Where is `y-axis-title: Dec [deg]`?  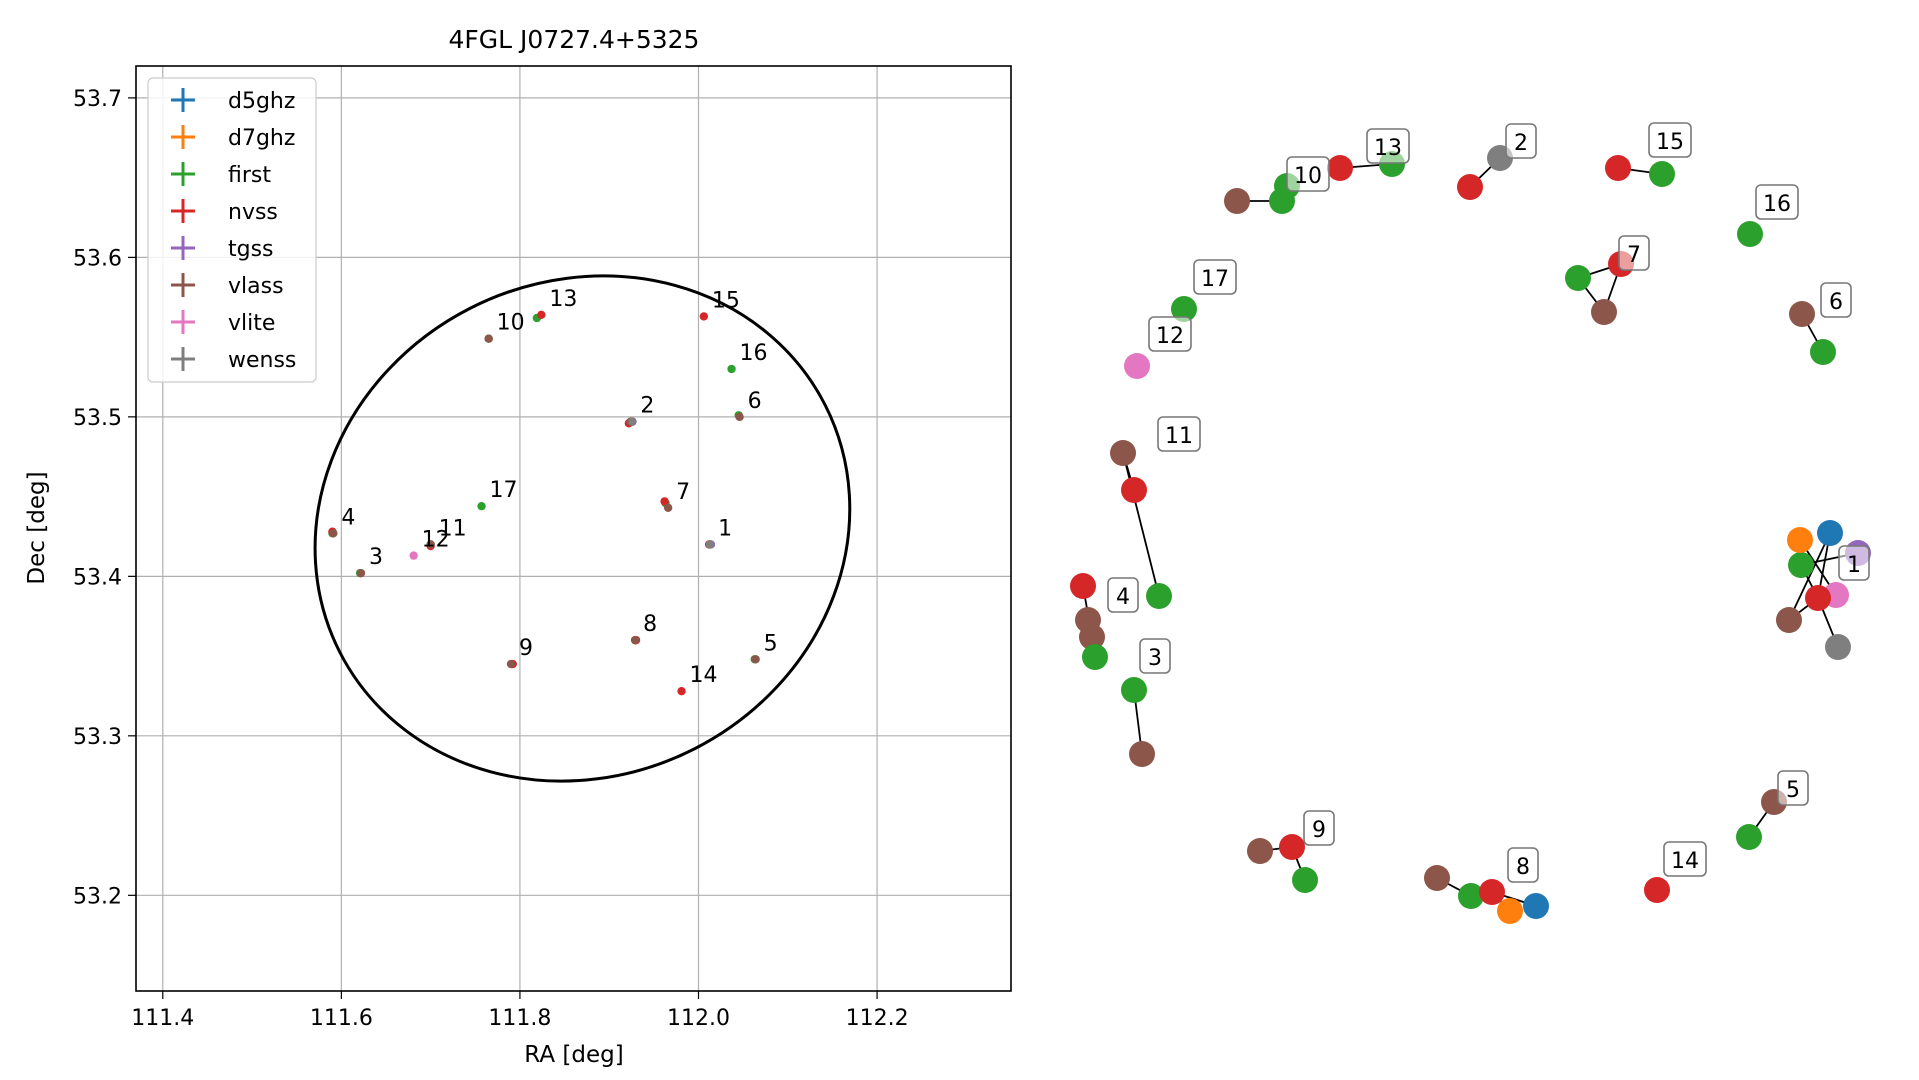
y-axis-title: Dec [deg] is located at coordinates (37, 527).